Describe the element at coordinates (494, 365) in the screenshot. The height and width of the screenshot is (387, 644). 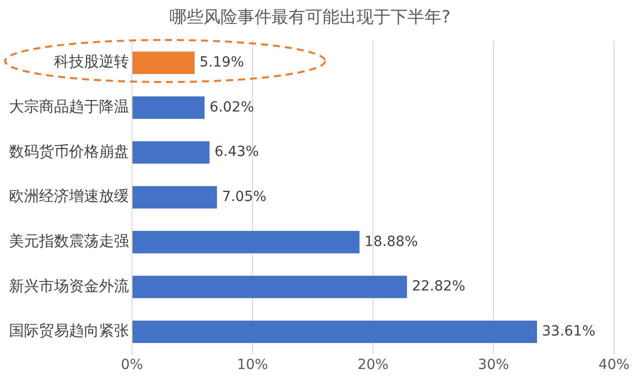
I see `x-tick-label: 30%` at that location.